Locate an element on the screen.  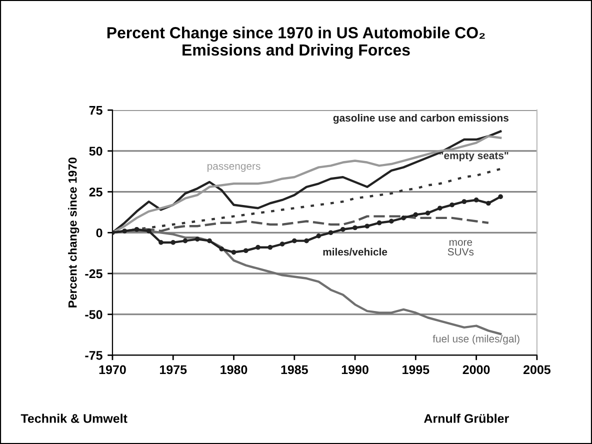
x-tick-label: 1975 is located at coordinates (173, 369).